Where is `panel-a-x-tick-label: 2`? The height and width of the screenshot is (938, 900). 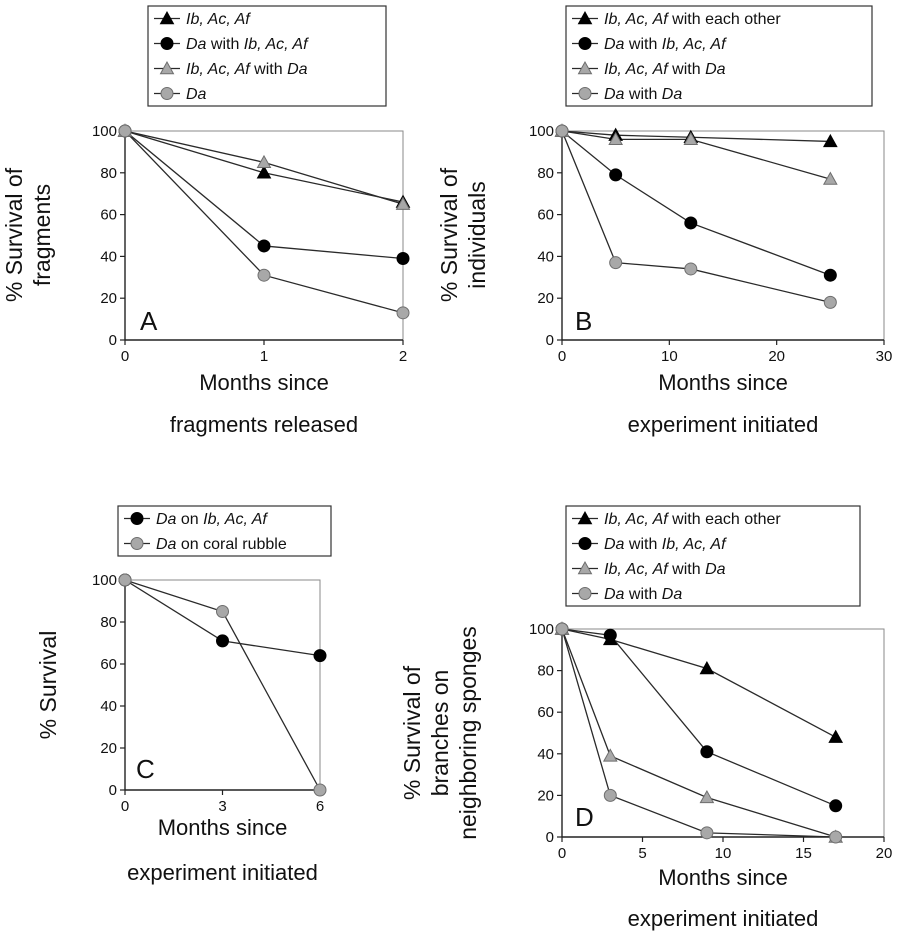 panel-a-x-tick-label: 2 is located at coordinates (403, 356).